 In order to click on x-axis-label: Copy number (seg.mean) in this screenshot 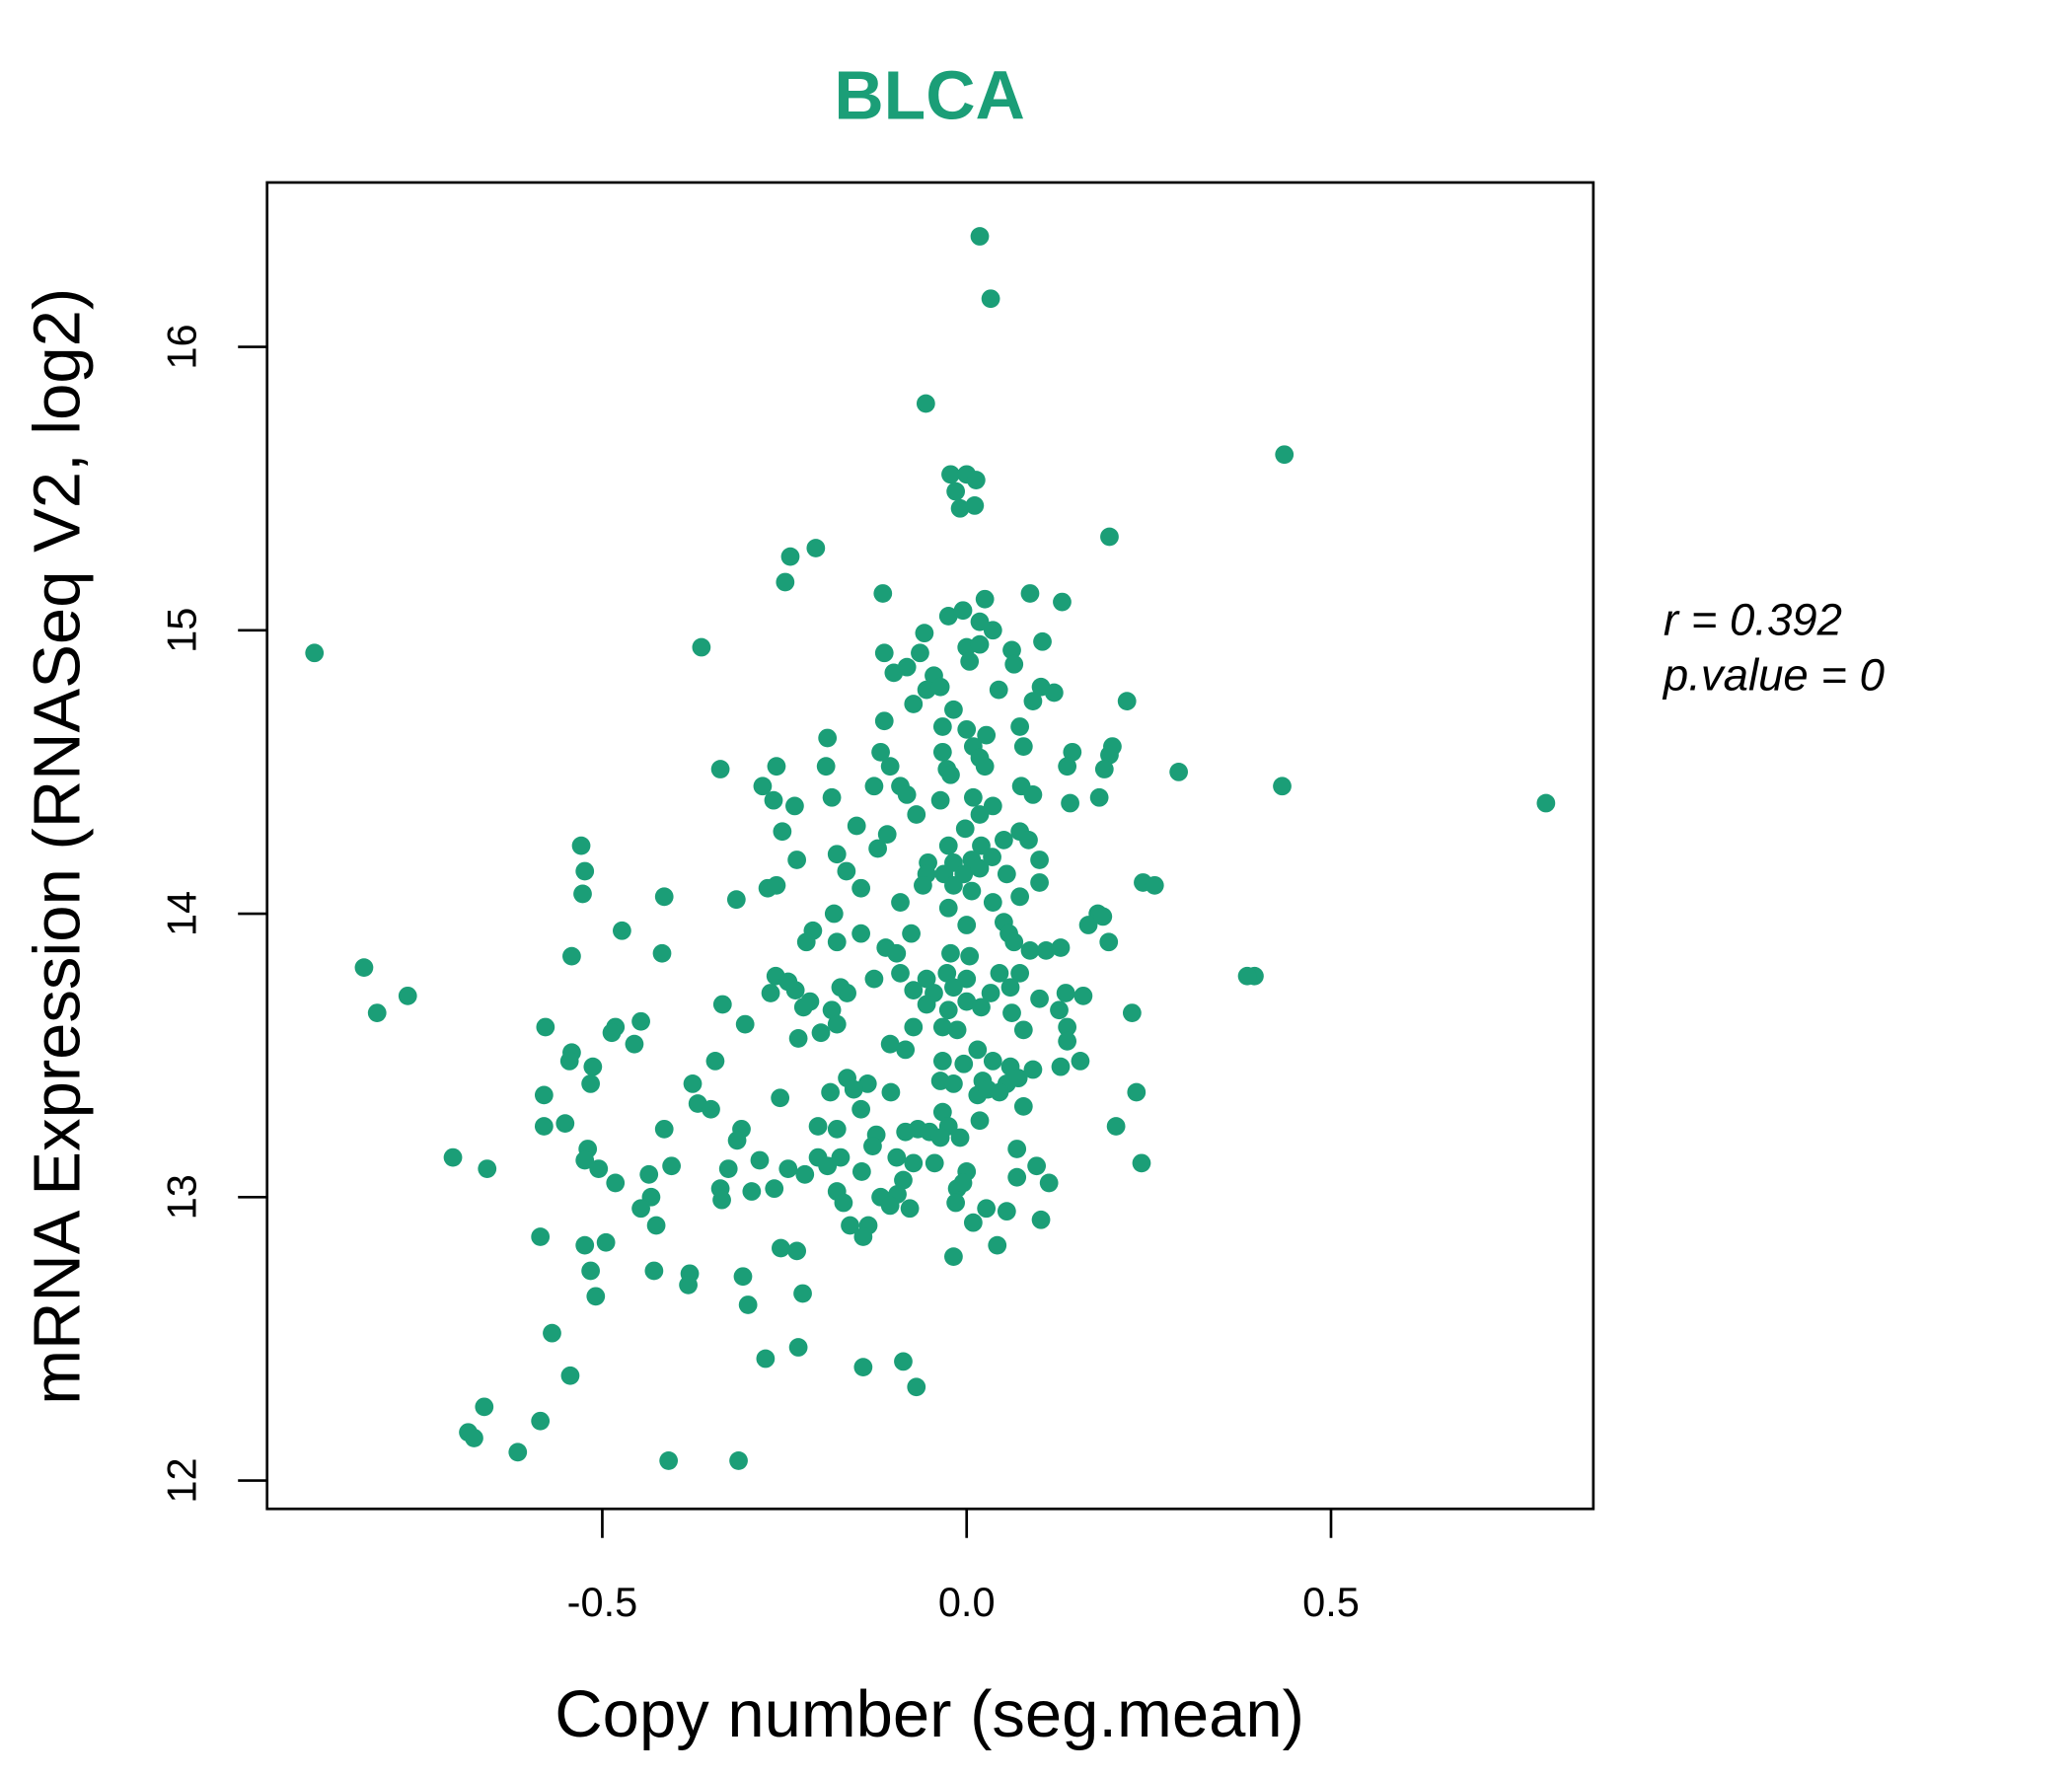, I will do `click(929, 1714)`.